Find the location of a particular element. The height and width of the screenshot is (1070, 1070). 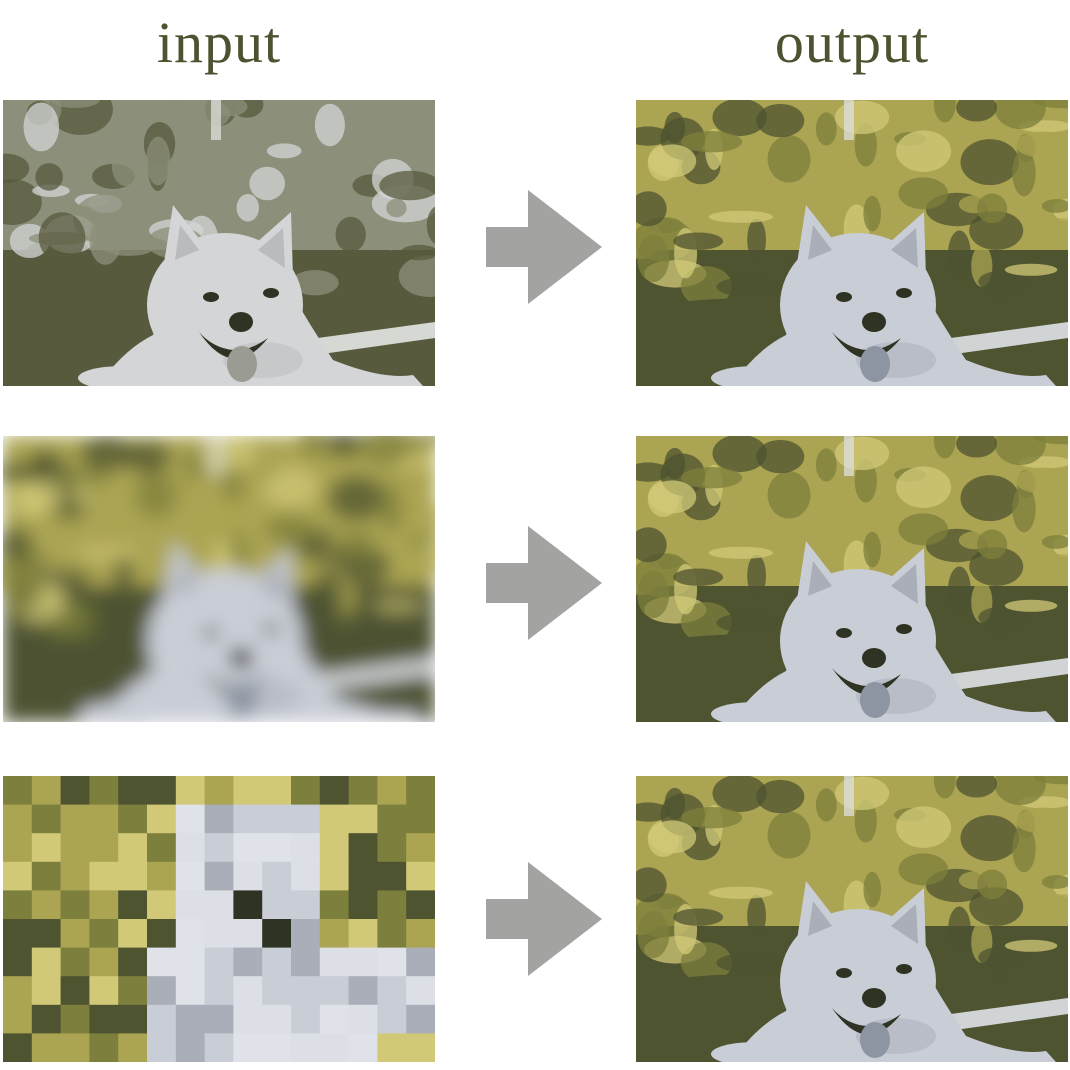

input-photo-pixelated is located at coordinates (219, 919).